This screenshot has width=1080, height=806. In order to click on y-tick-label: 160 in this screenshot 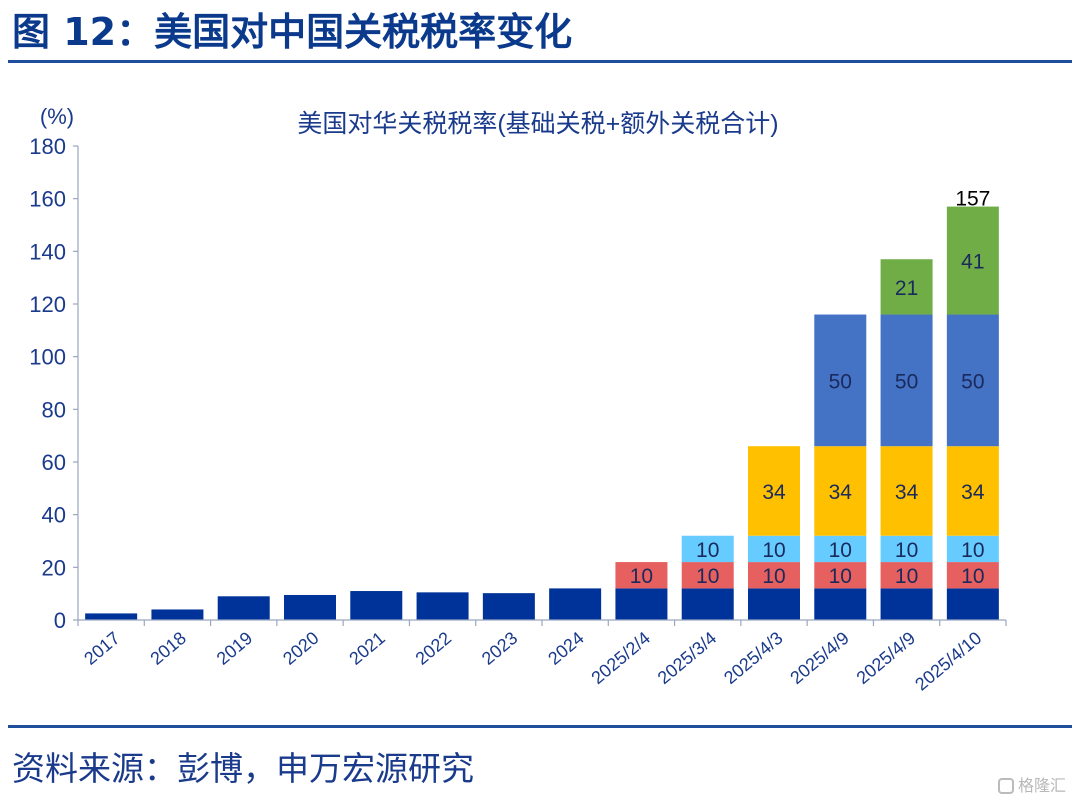, I will do `click(47, 199)`.